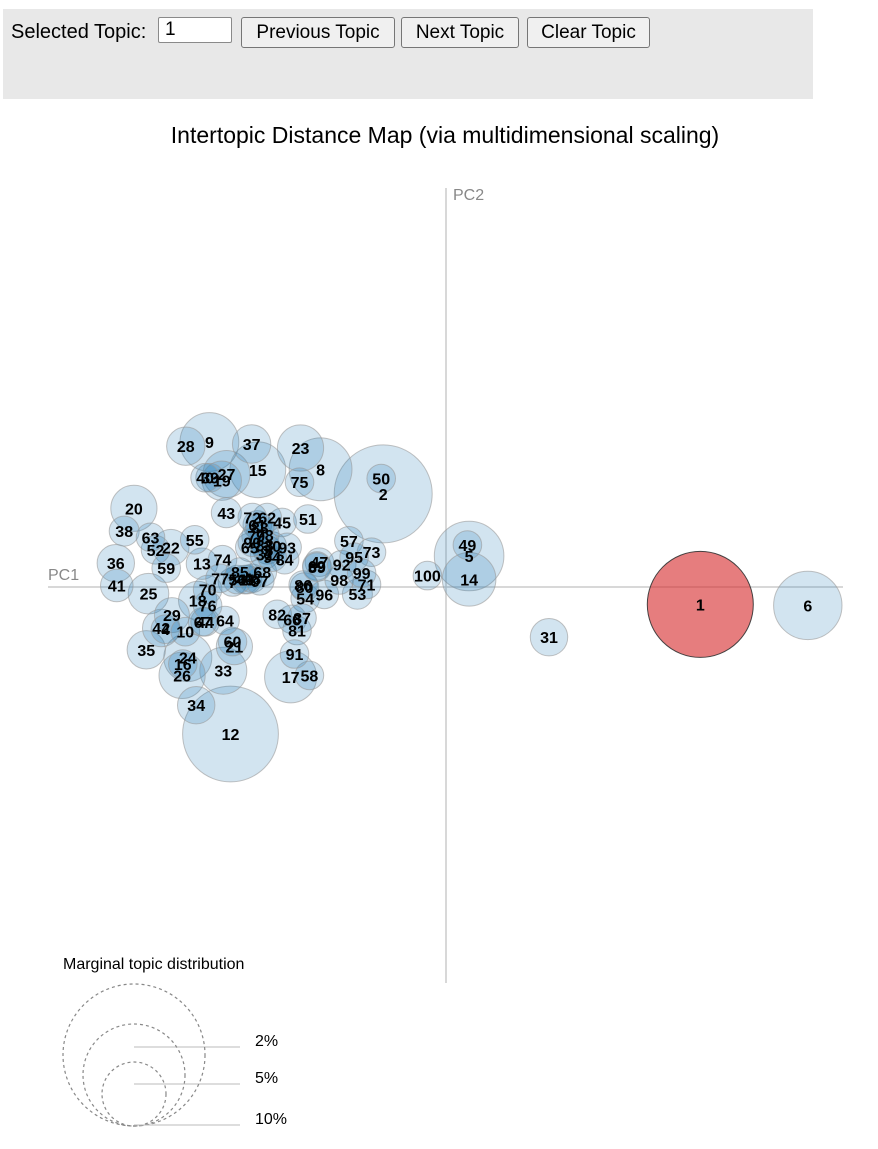 This screenshot has width=878, height=1149. What do you see at coordinates (256, 537) in the screenshot?
I see `topic-label-79: 79` at bounding box center [256, 537].